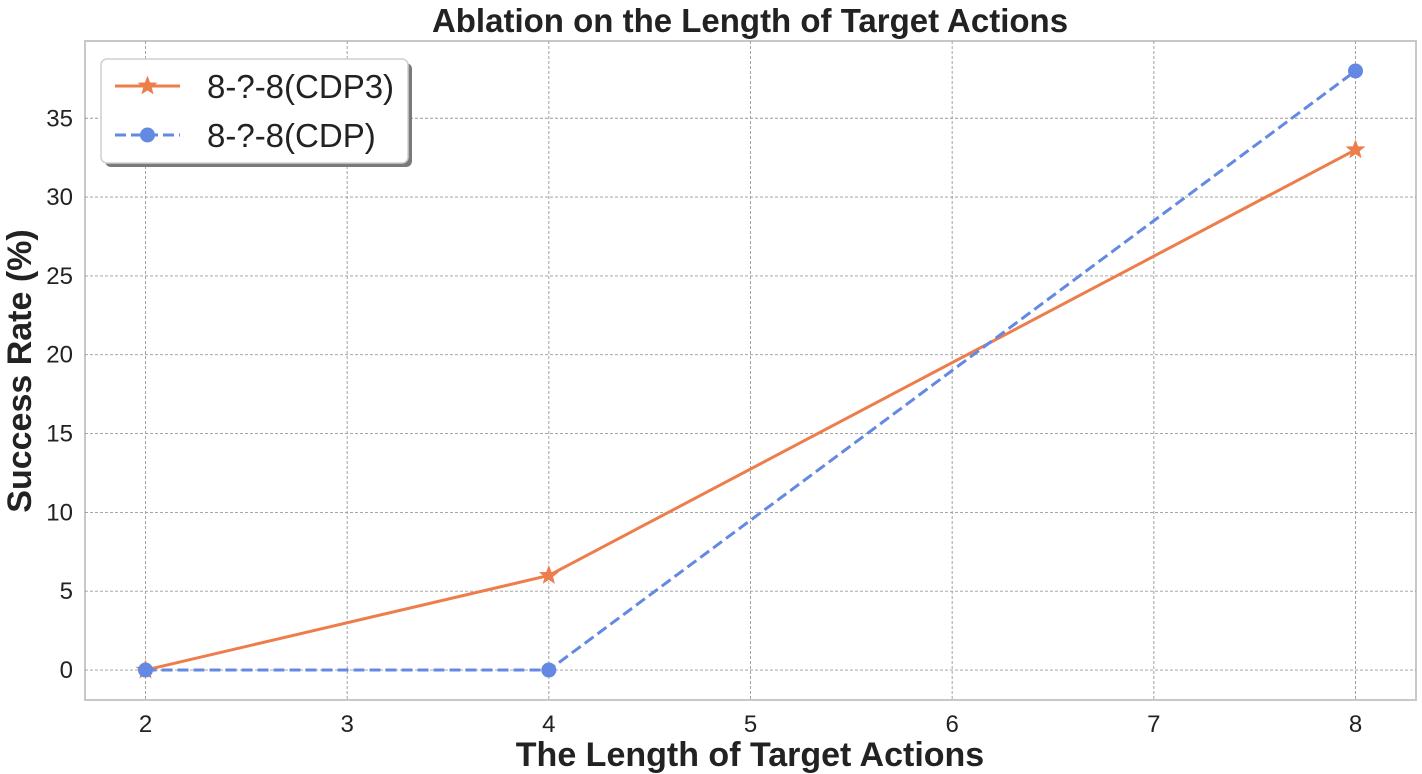 The height and width of the screenshot is (774, 1422). Describe the element at coordinates (548, 724) in the screenshot. I see `x-tick-label: 4` at that location.